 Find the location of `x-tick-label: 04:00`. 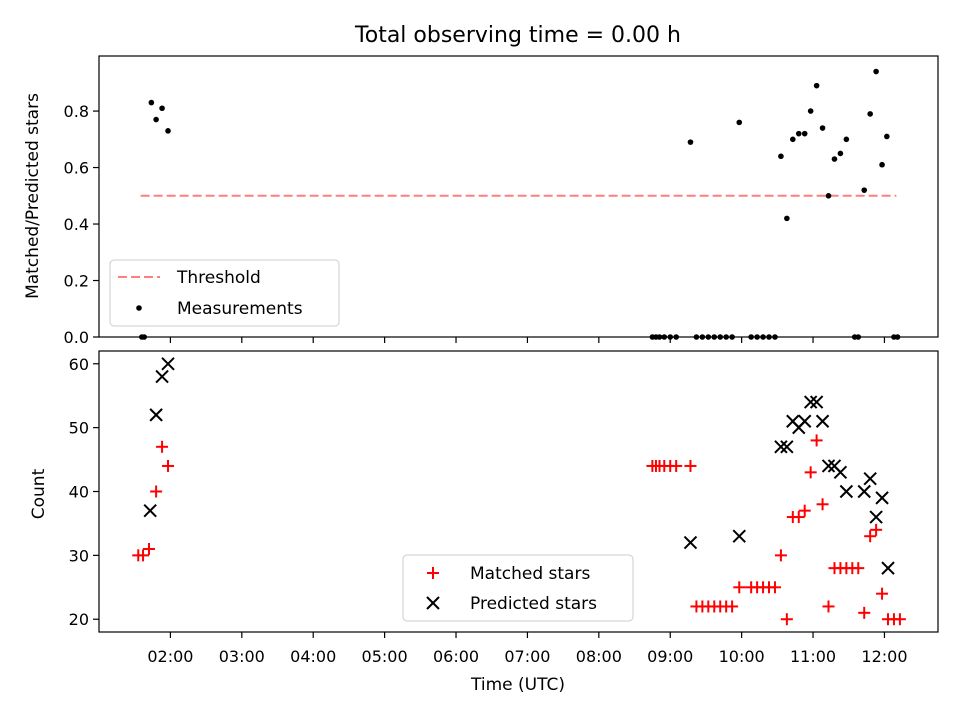

x-tick-label: 04:00 is located at coordinates (313, 656).